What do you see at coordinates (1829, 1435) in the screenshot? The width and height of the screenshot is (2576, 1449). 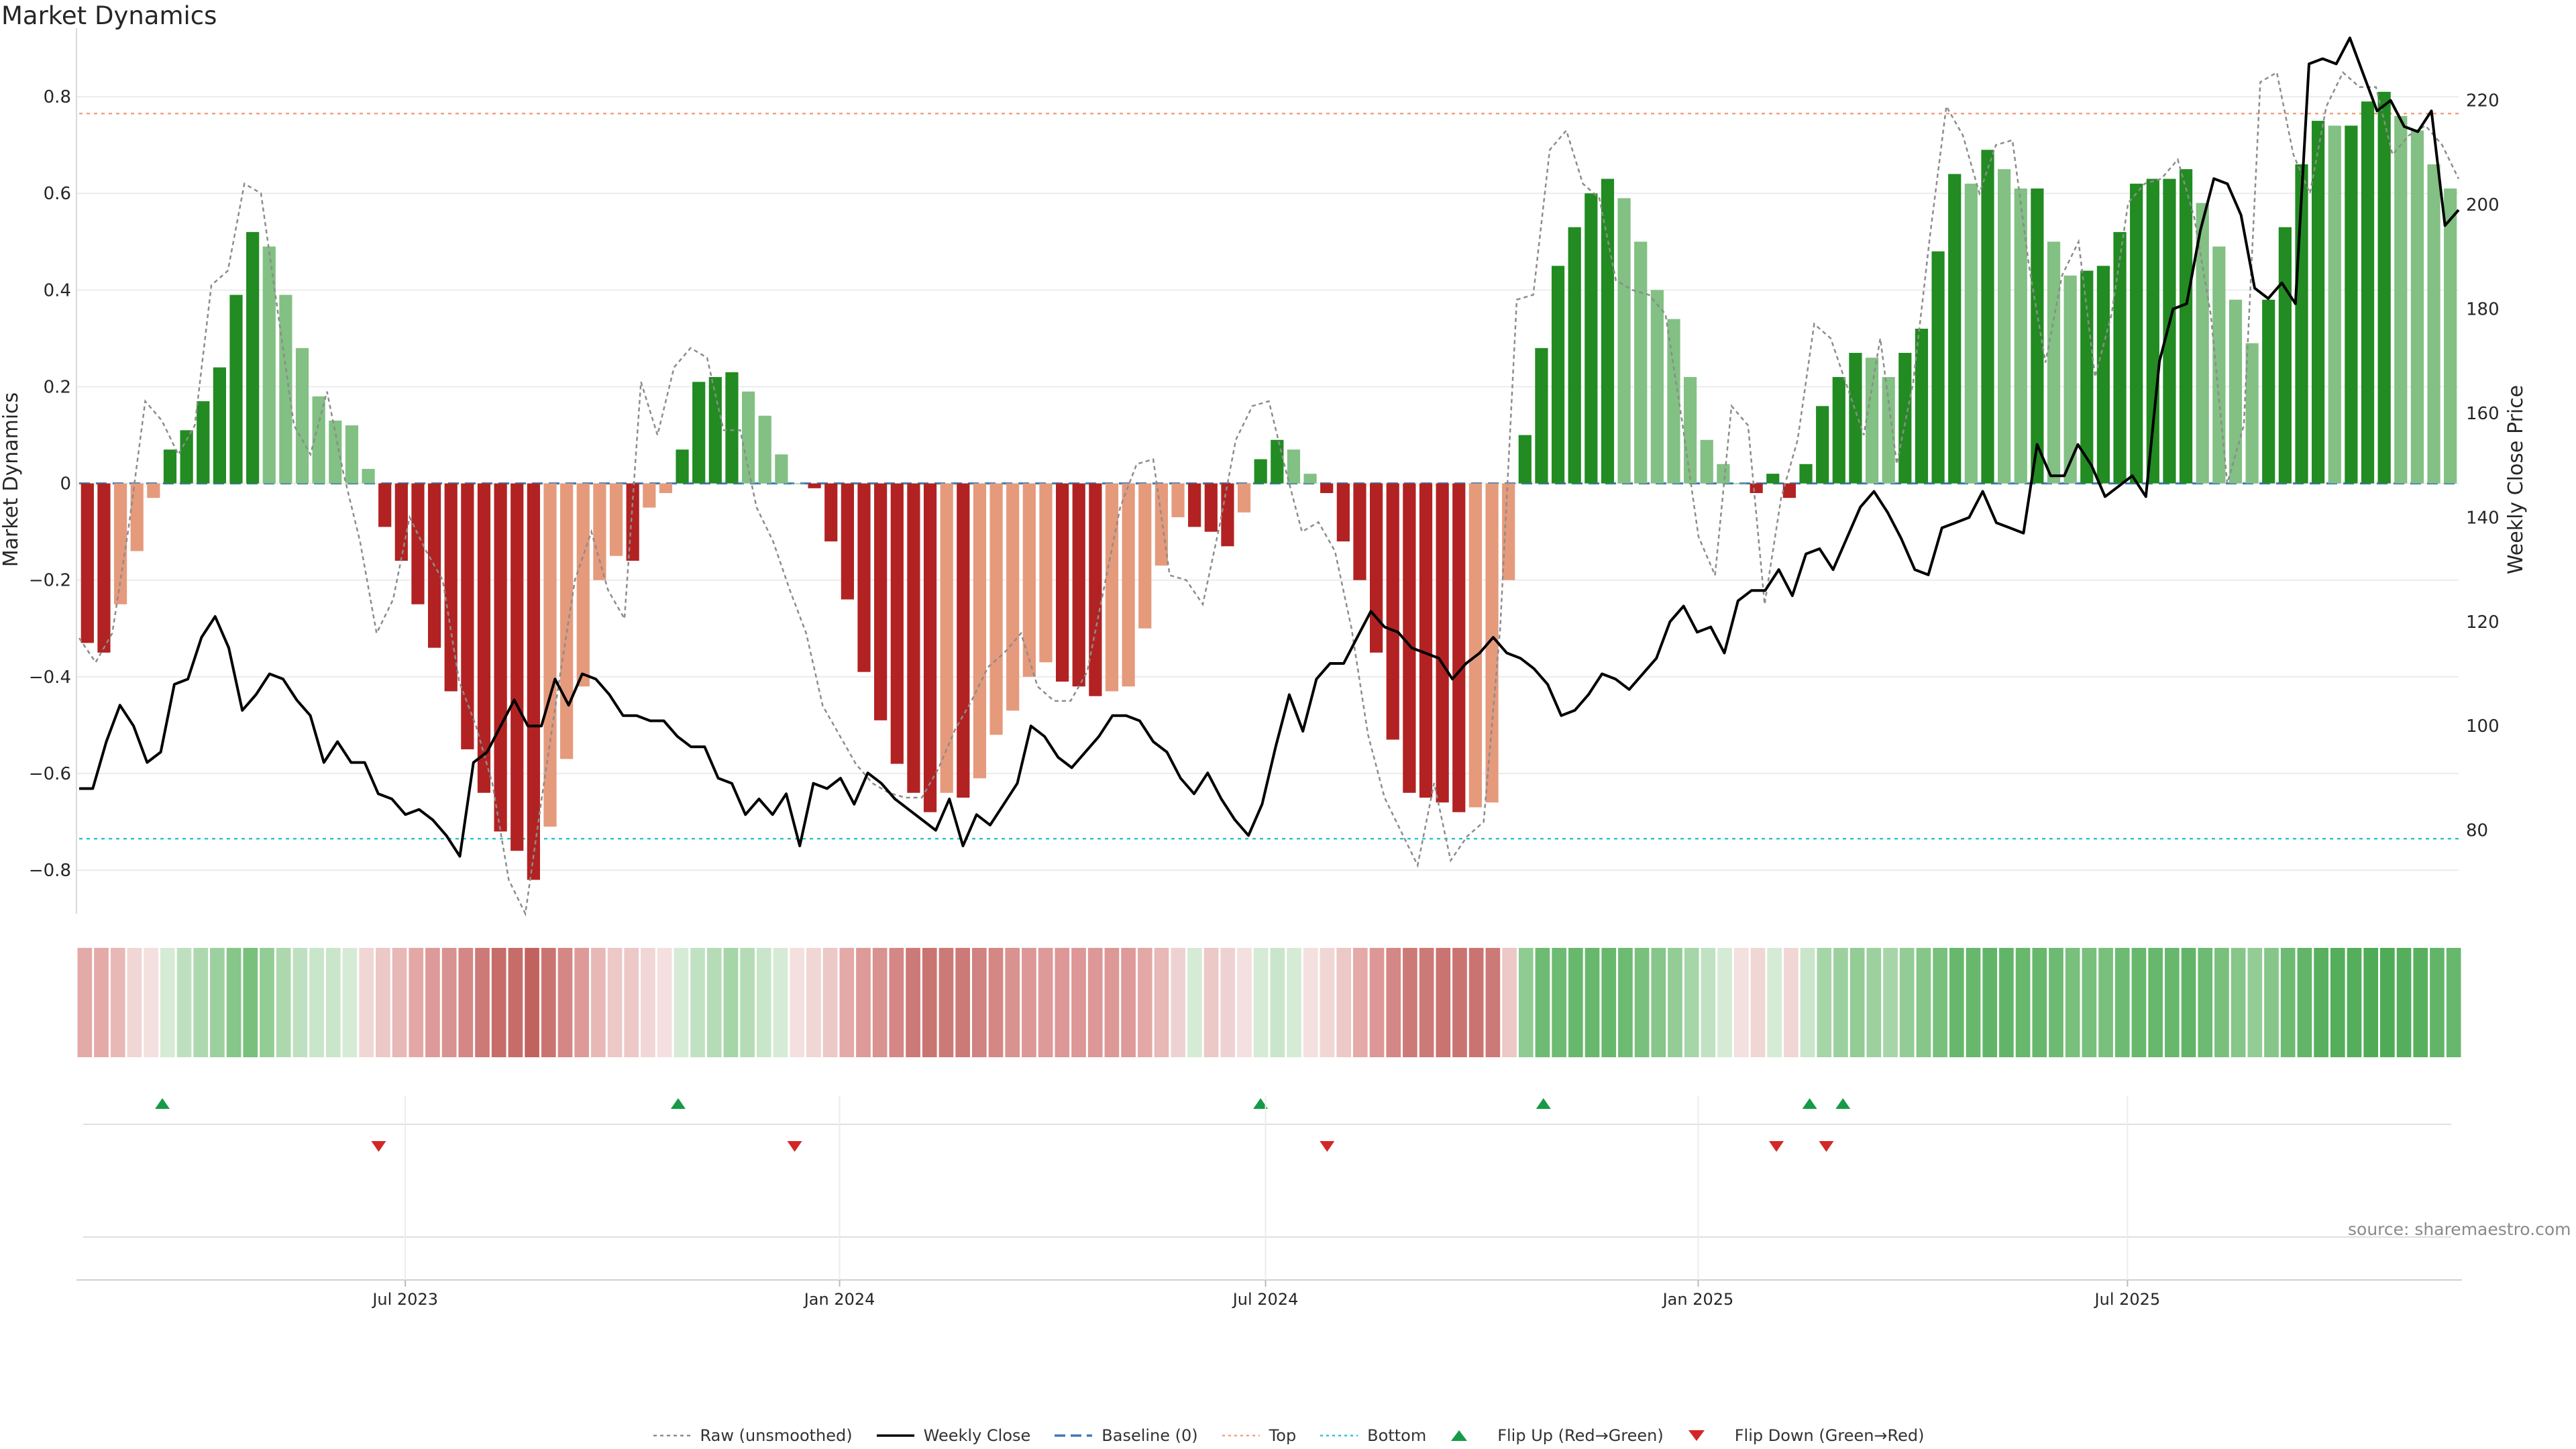 I see `legend-label-flip-down: Flip Down (Green→Red)` at bounding box center [1829, 1435].